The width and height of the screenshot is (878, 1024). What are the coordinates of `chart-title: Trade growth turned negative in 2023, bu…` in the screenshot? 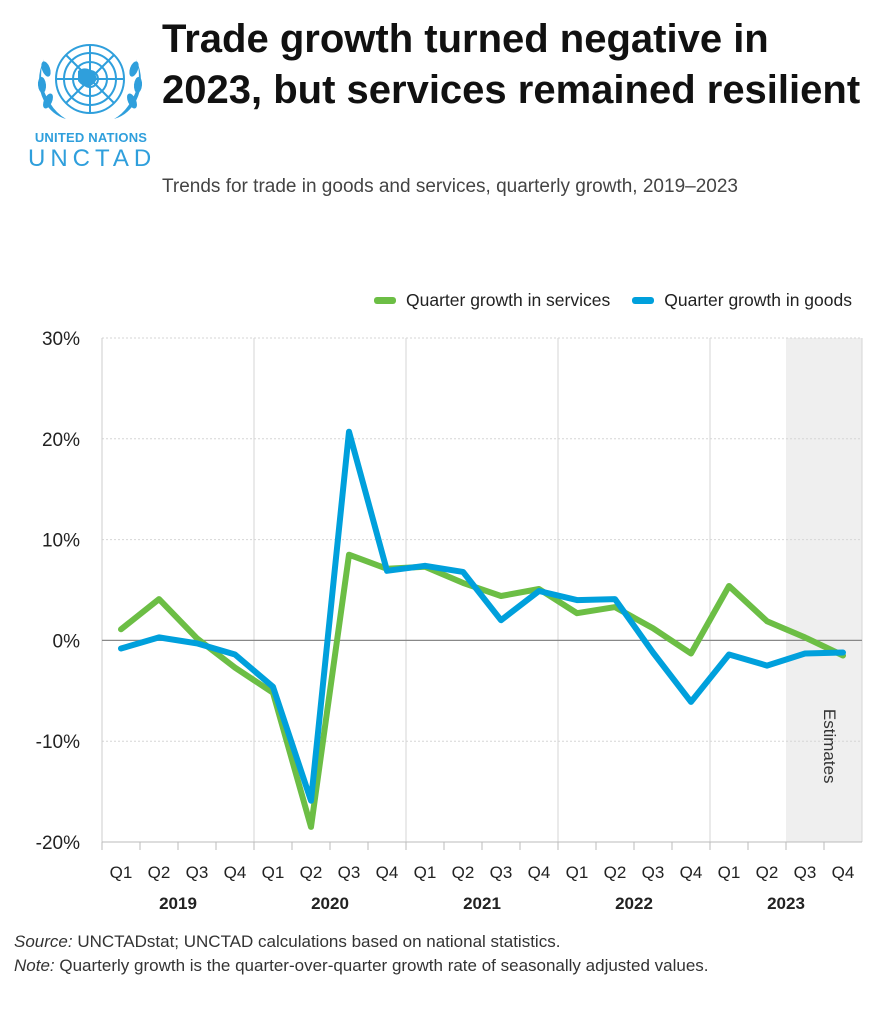 It's located at (511, 64).